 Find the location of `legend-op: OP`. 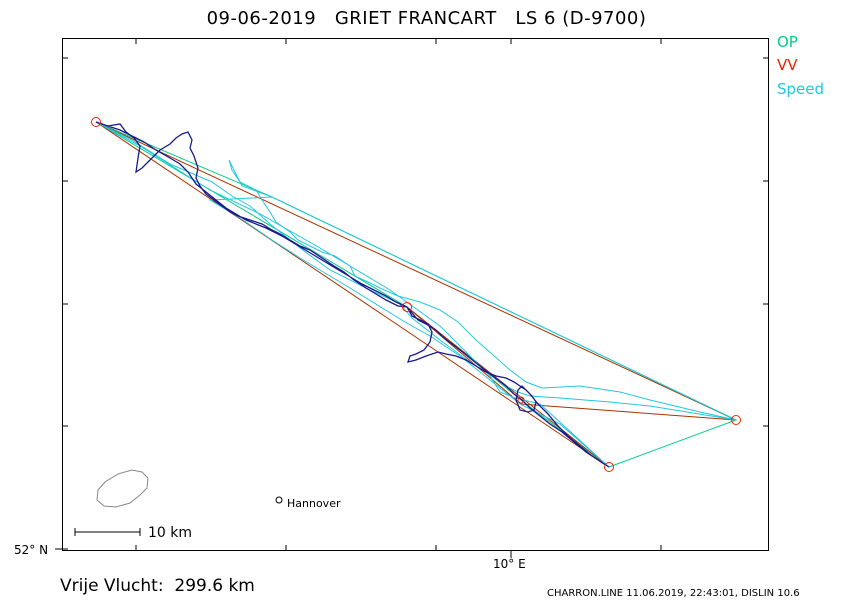

legend-op: OP is located at coordinates (787, 42).